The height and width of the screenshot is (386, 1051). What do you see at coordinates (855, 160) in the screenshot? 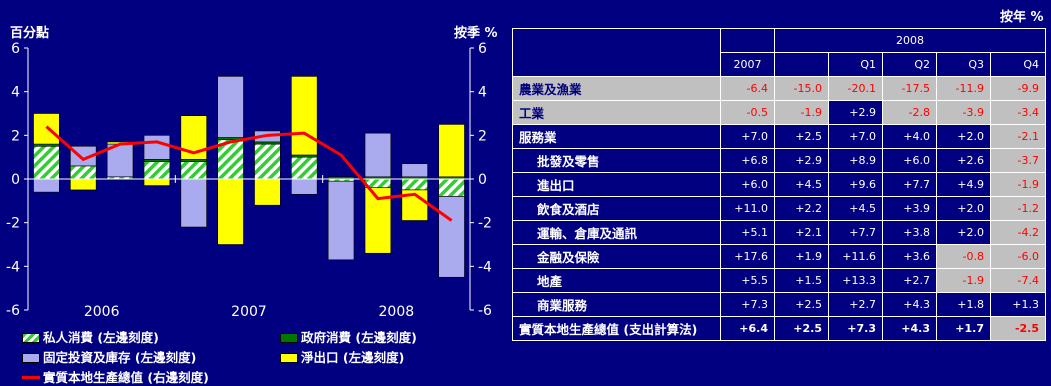
I see `row-value: +8.9` at bounding box center [855, 160].